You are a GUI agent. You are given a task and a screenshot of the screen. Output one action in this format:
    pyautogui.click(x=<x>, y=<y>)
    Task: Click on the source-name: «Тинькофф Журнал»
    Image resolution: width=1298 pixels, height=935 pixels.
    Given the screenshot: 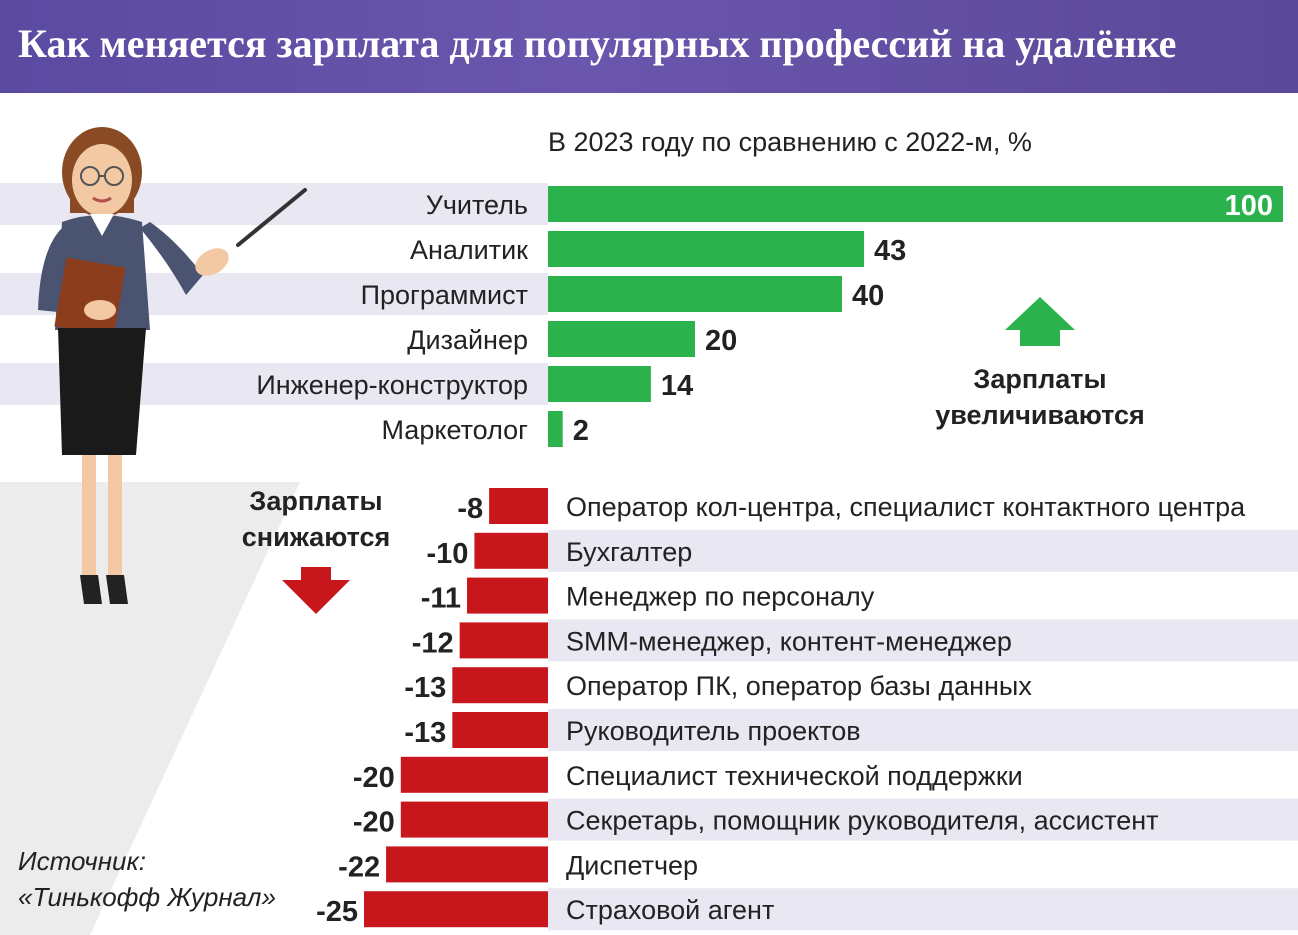 What is the action you would take?
    pyautogui.click(x=147, y=897)
    